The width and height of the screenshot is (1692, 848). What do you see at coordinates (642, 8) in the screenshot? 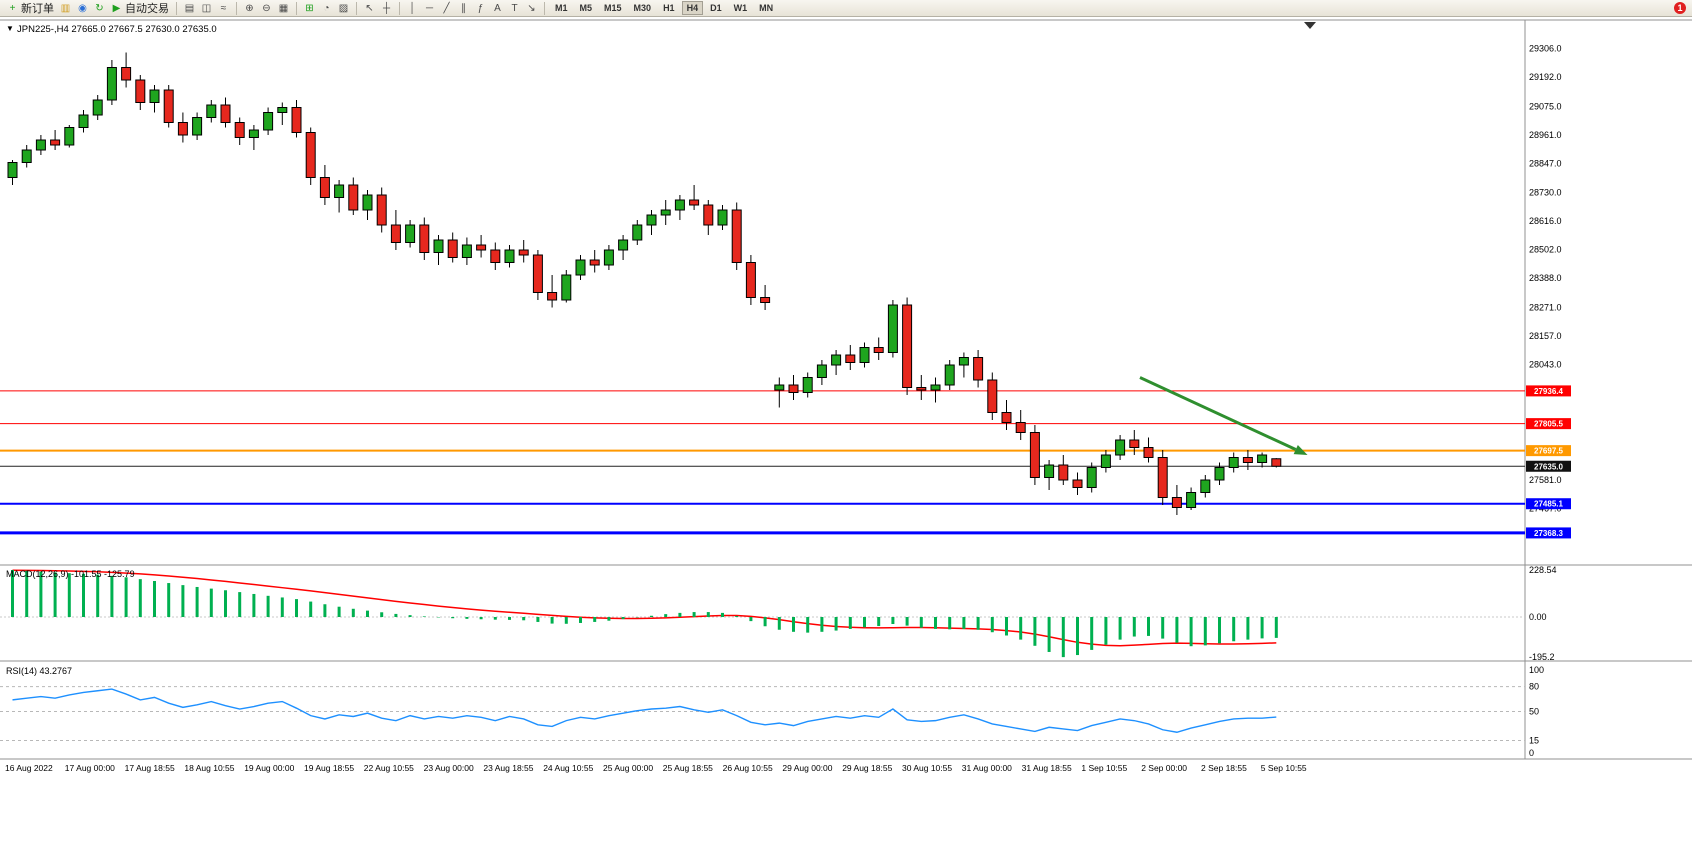
I see `timeframe-m30-button: M30` at bounding box center [642, 8].